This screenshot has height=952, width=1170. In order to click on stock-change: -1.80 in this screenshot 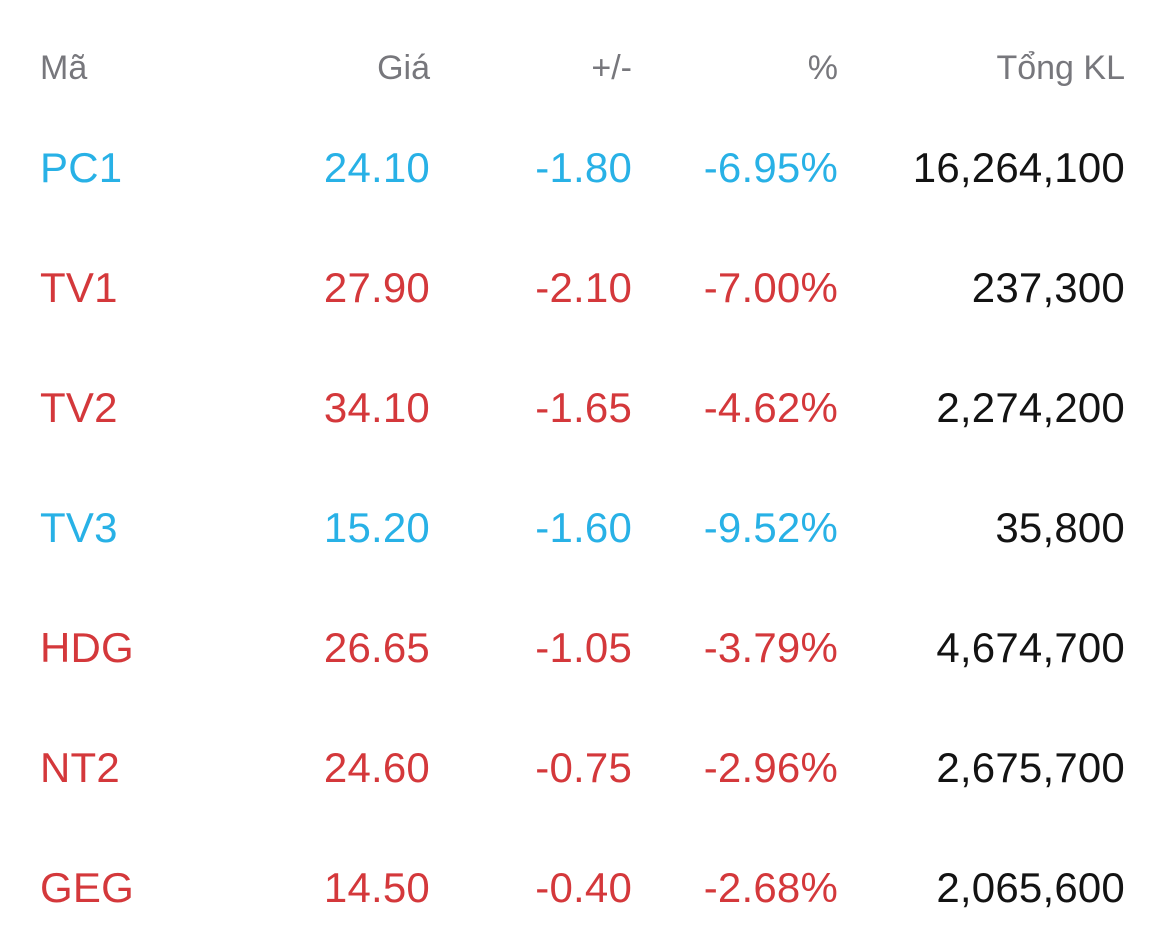, I will do `click(583, 167)`.